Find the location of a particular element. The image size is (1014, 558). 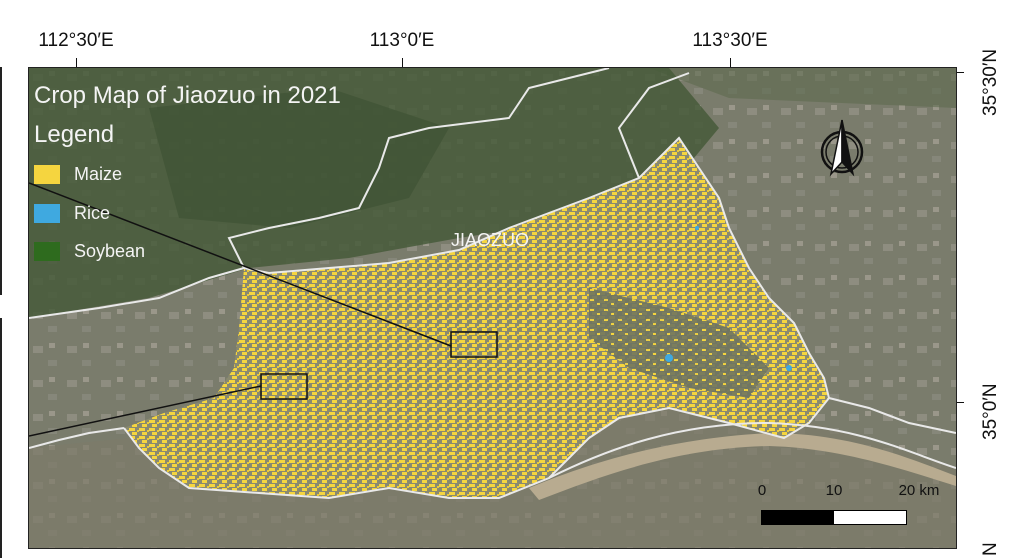

legend-item-maize: Maize is located at coordinates (78, 174).